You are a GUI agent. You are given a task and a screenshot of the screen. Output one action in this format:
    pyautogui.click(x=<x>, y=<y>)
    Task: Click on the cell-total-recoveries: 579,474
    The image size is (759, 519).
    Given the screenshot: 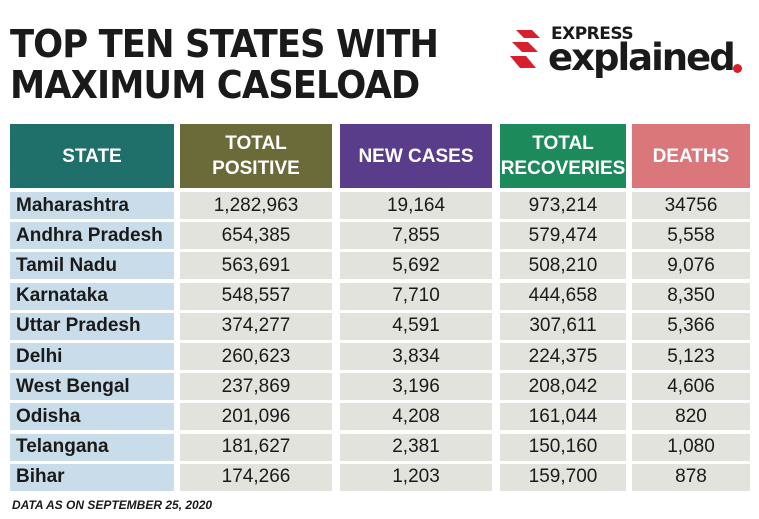 What is the action you would take?
    pyautogui.click(x=563, y=236)
    